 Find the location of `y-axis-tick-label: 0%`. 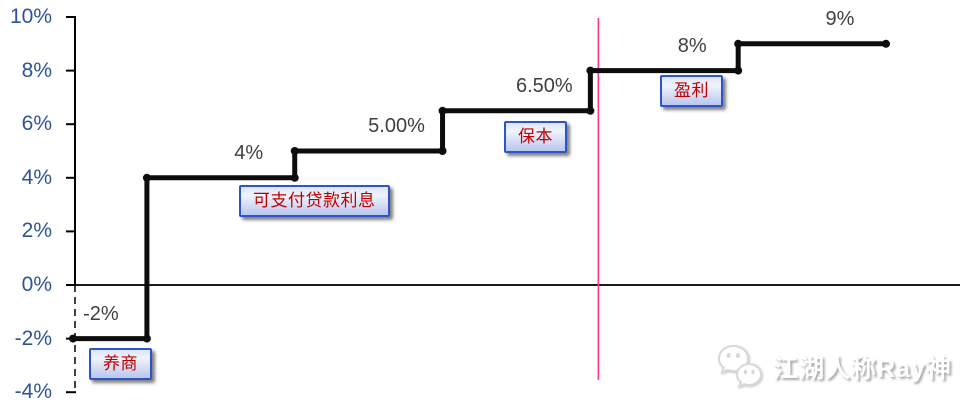

y-axis-tick-label: 0% is located at coordinates (36, 284).